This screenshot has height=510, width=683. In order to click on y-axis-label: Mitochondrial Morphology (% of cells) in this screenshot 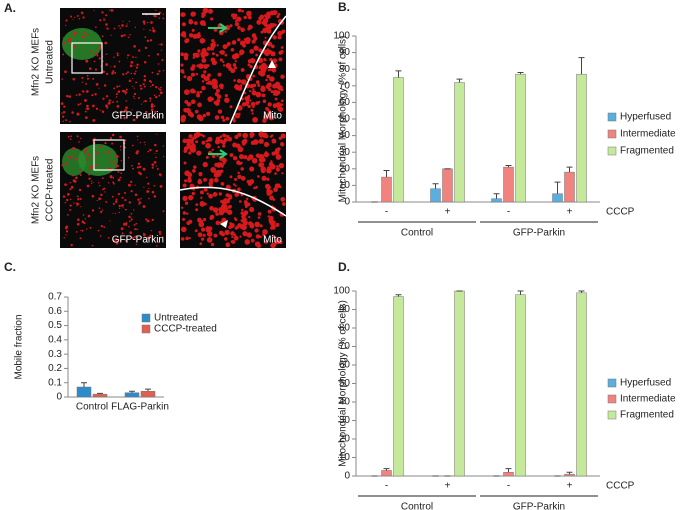, I will do `click(343, 383)`.